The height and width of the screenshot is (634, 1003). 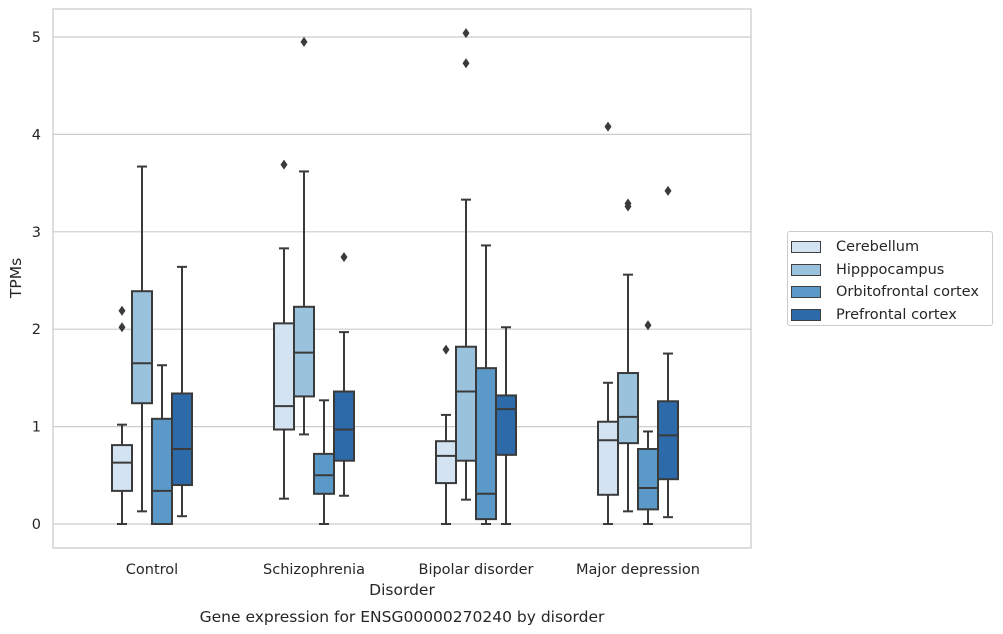 I want to click on y-tick-label: 4, so click(x=36, y=135).